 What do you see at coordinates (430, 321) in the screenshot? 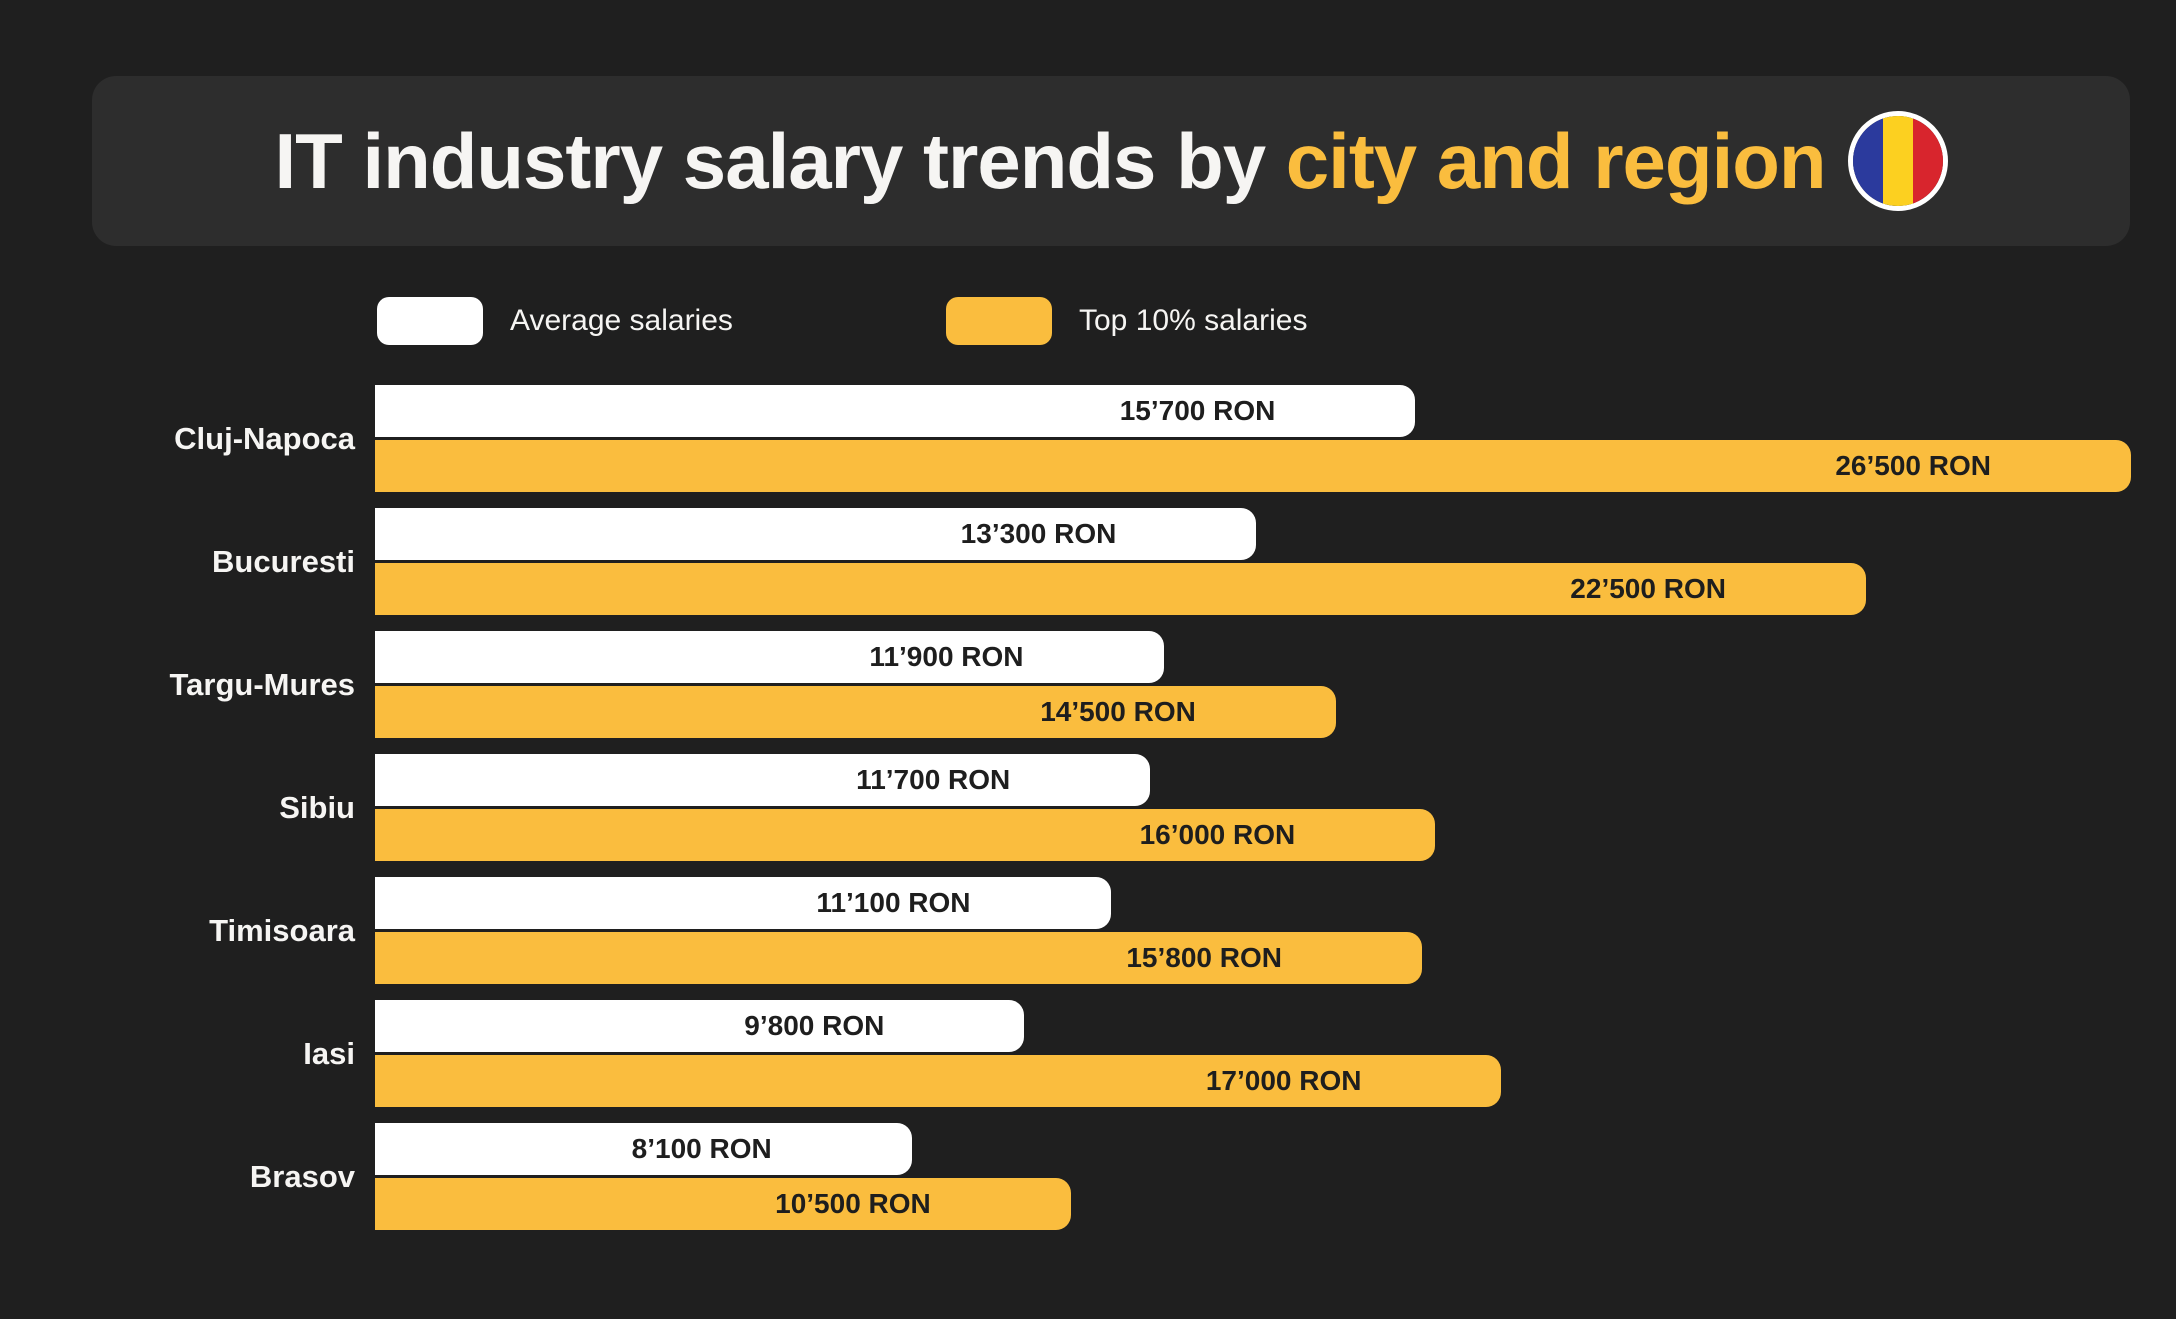
I see `legend-swatch-average` at bounding box center [430, 321].